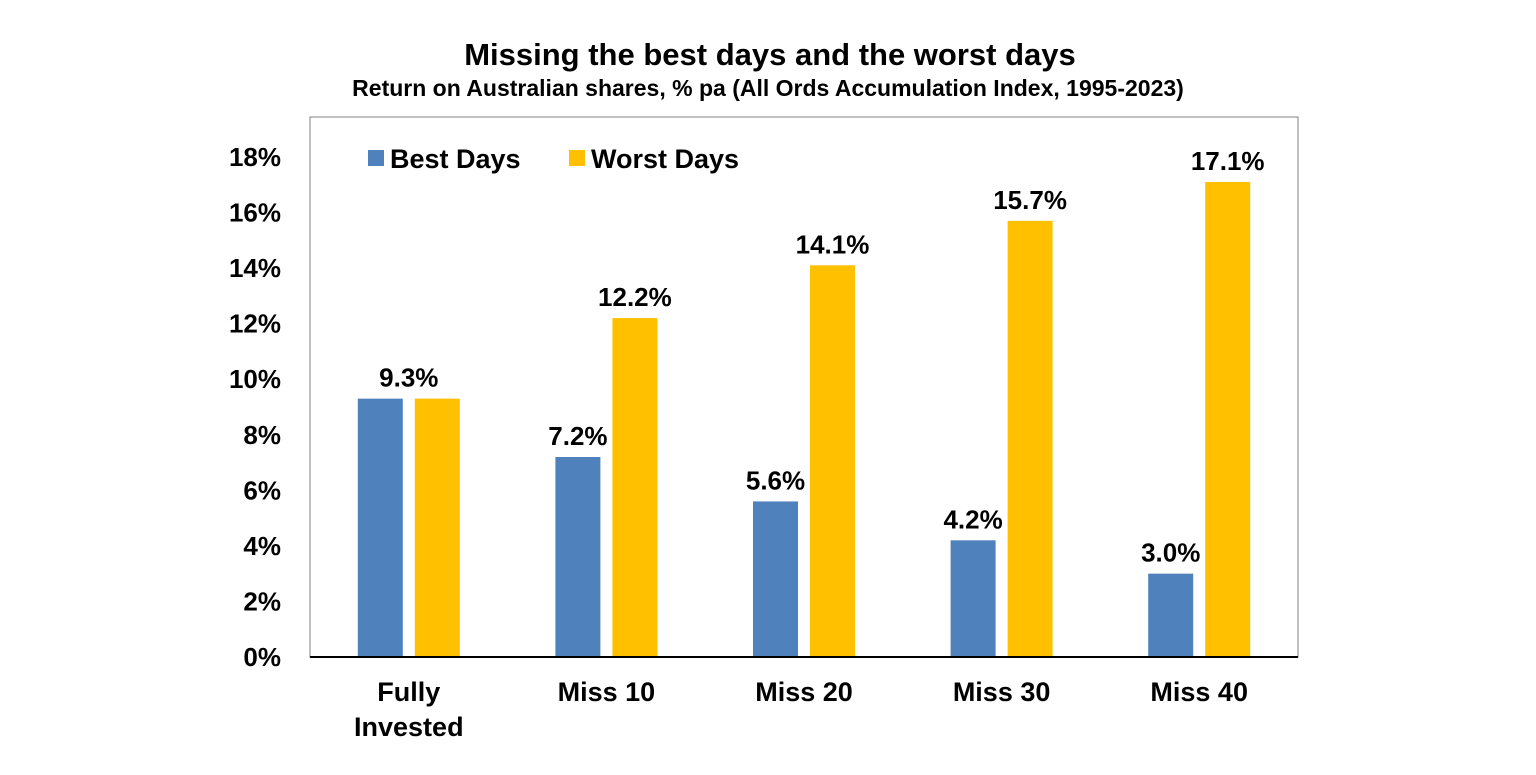 The height and width of the screenshot is (775, 1536). What do you see at coordinates (255, 407) in the screenshot?
I see `y-axis-tick-labels: 0% 2% 4% 6% 8% 10% 12% 14% 16% 18%` at bounding box center [255, 407].